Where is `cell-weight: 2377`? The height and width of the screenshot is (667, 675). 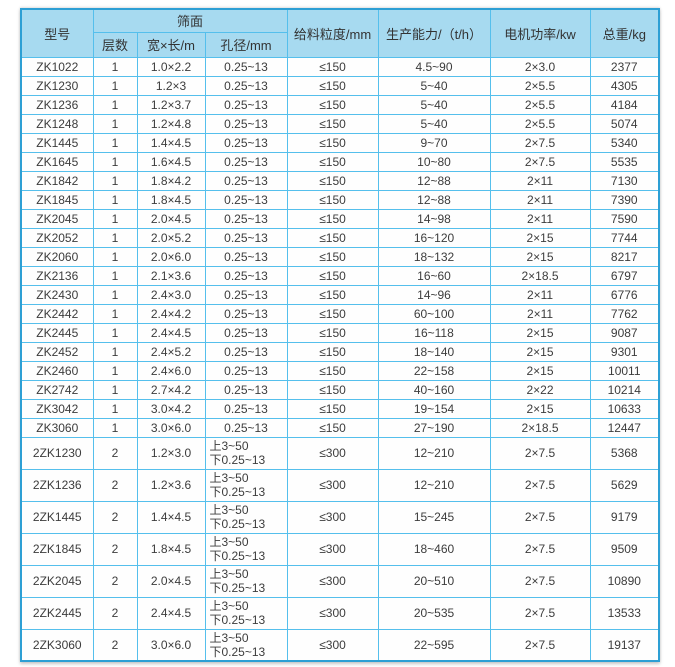 cell-weight: 2377 is located at coordinates (624, 66).